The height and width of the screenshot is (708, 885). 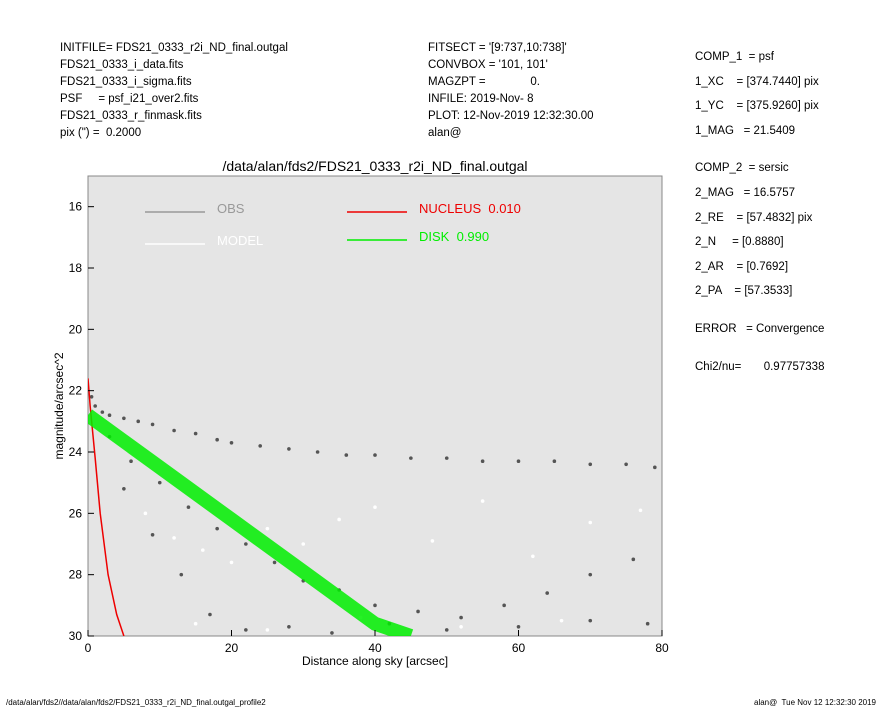 I want to click on y-tick-label: 20, so click(x=76, y=329).